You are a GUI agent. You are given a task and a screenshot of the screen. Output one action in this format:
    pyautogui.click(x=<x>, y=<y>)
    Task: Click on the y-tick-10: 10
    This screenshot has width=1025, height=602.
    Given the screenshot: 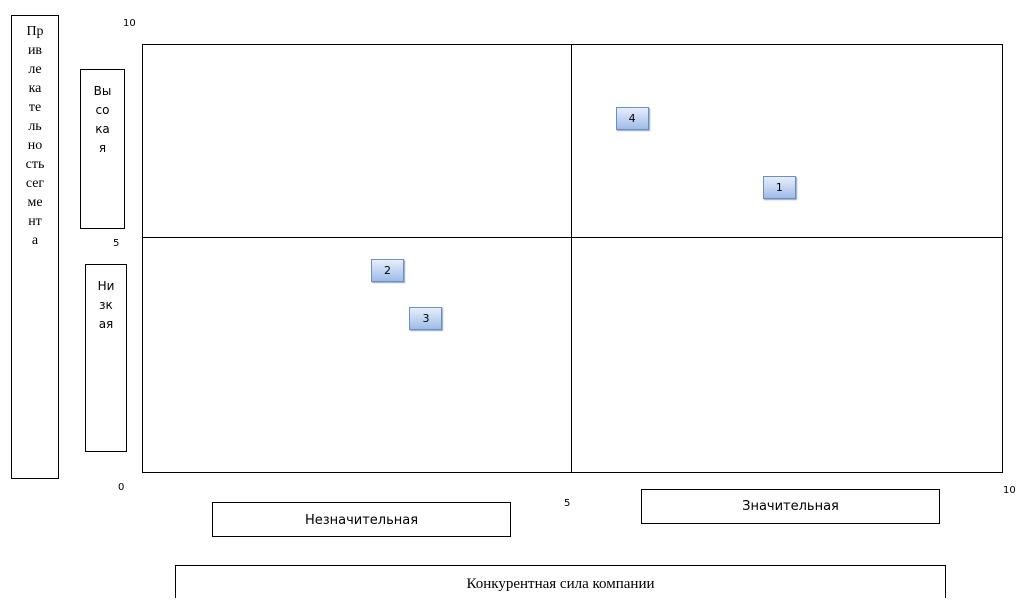 What is the action you would take?
    pyautogui.click(x=129, y=23)
    